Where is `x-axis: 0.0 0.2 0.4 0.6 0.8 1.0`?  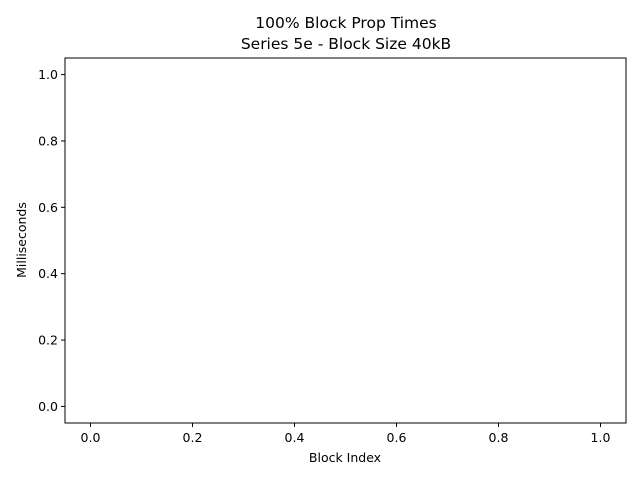 x-axis: 0.0 0.2 0.4 0.6 0.8 1.0 is located at coordinates (346, 434).